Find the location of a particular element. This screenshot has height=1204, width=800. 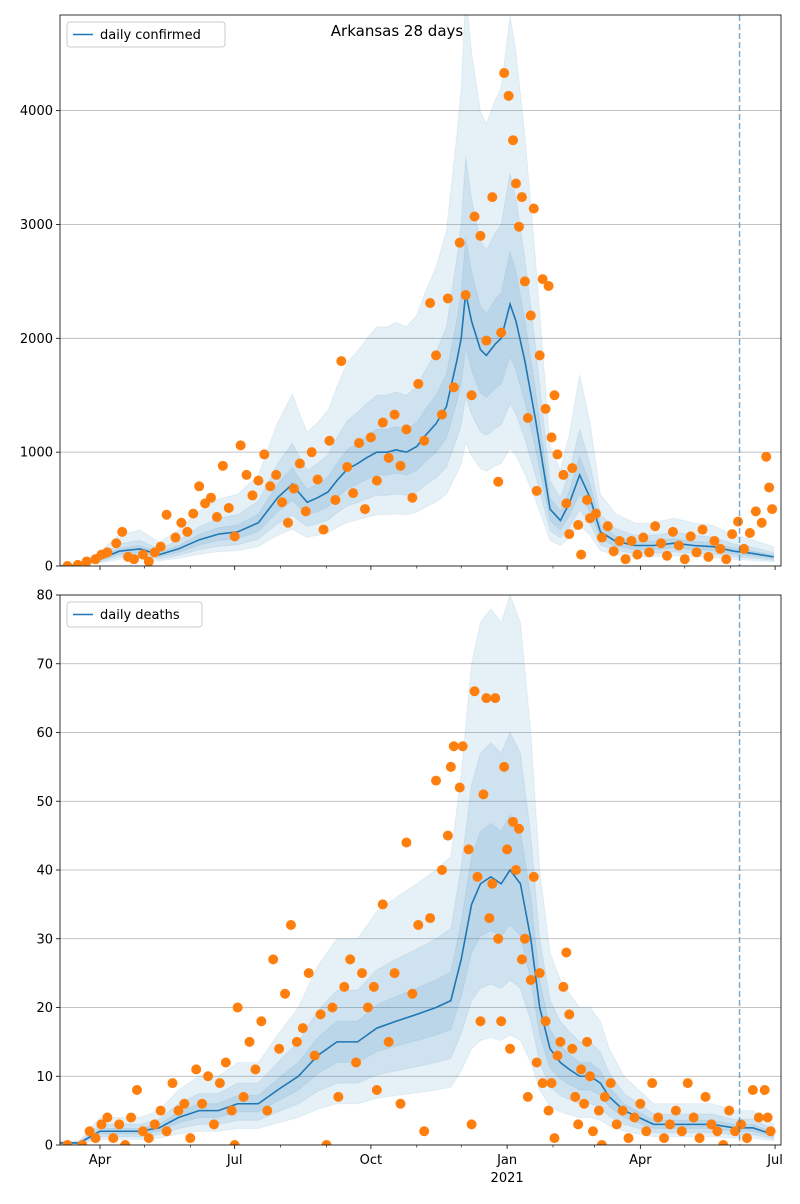

y-tick-label: 10 is located at coordinates (44, 1077).